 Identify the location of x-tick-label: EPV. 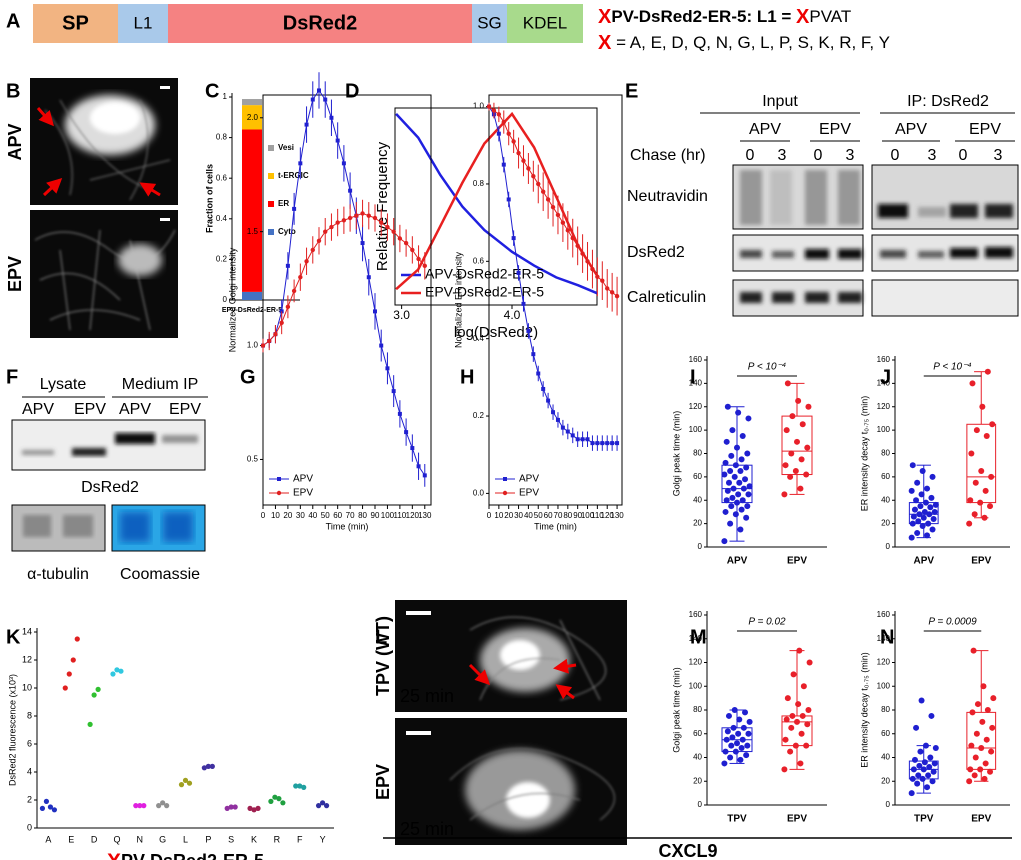
(797, 561).